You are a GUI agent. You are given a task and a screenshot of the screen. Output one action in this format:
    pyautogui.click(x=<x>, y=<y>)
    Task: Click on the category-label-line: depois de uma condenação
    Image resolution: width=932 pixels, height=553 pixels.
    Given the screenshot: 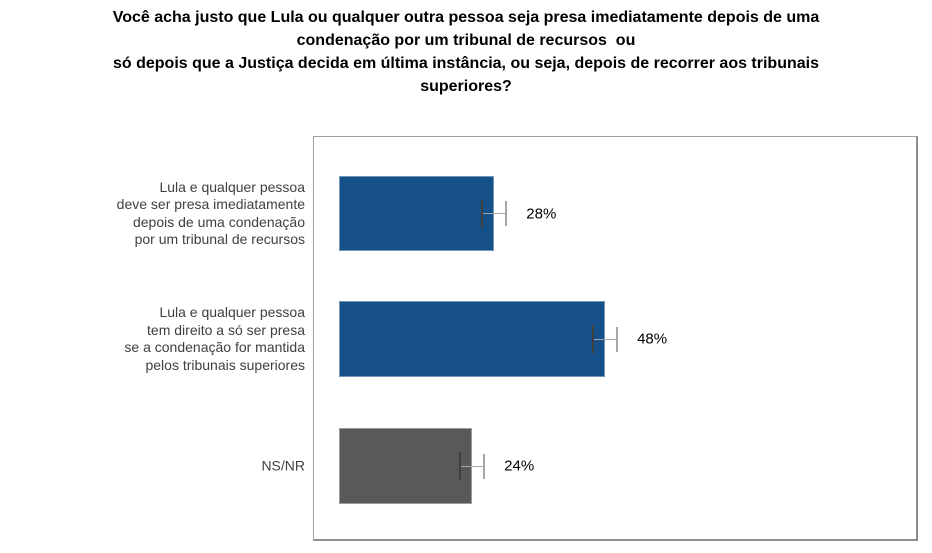 What is the action you would take?
    pyautogui.click(x=218, y=221)
    